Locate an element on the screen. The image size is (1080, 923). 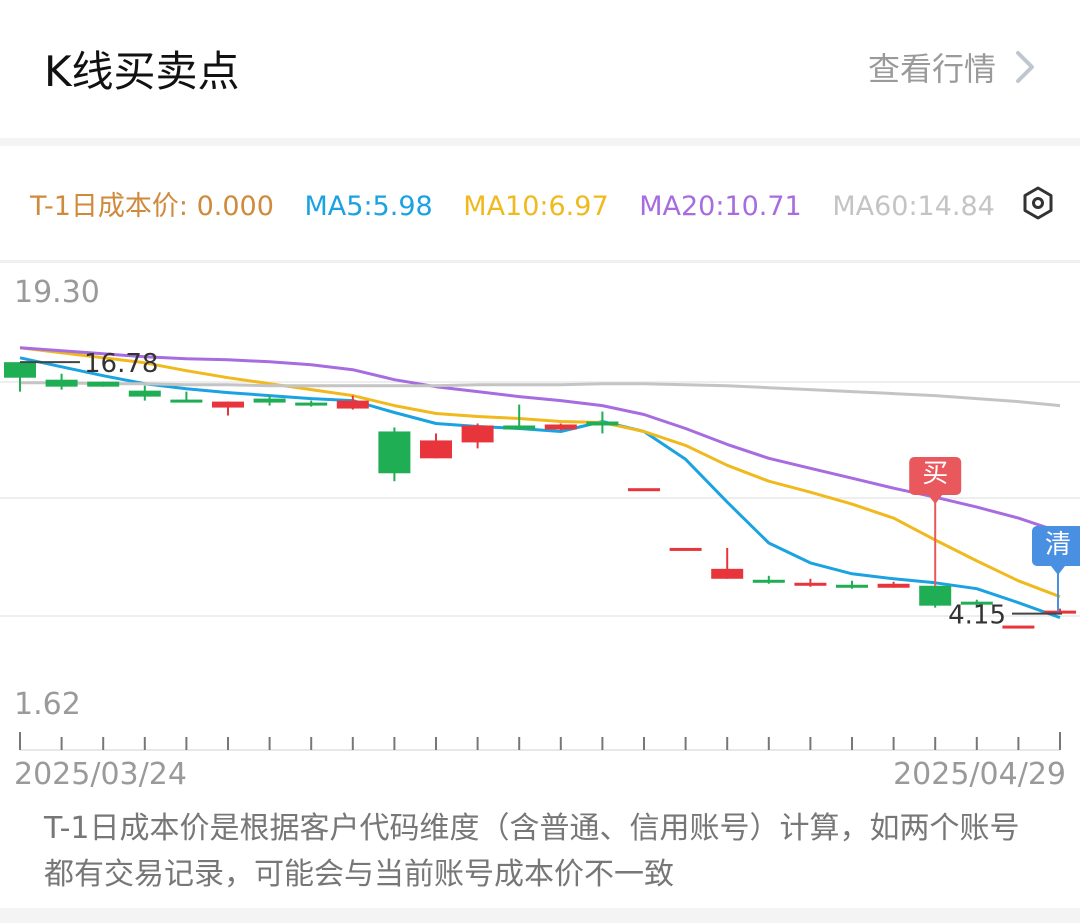
ma5-label: MA5:5.98 is located at coordinates (368, 206).